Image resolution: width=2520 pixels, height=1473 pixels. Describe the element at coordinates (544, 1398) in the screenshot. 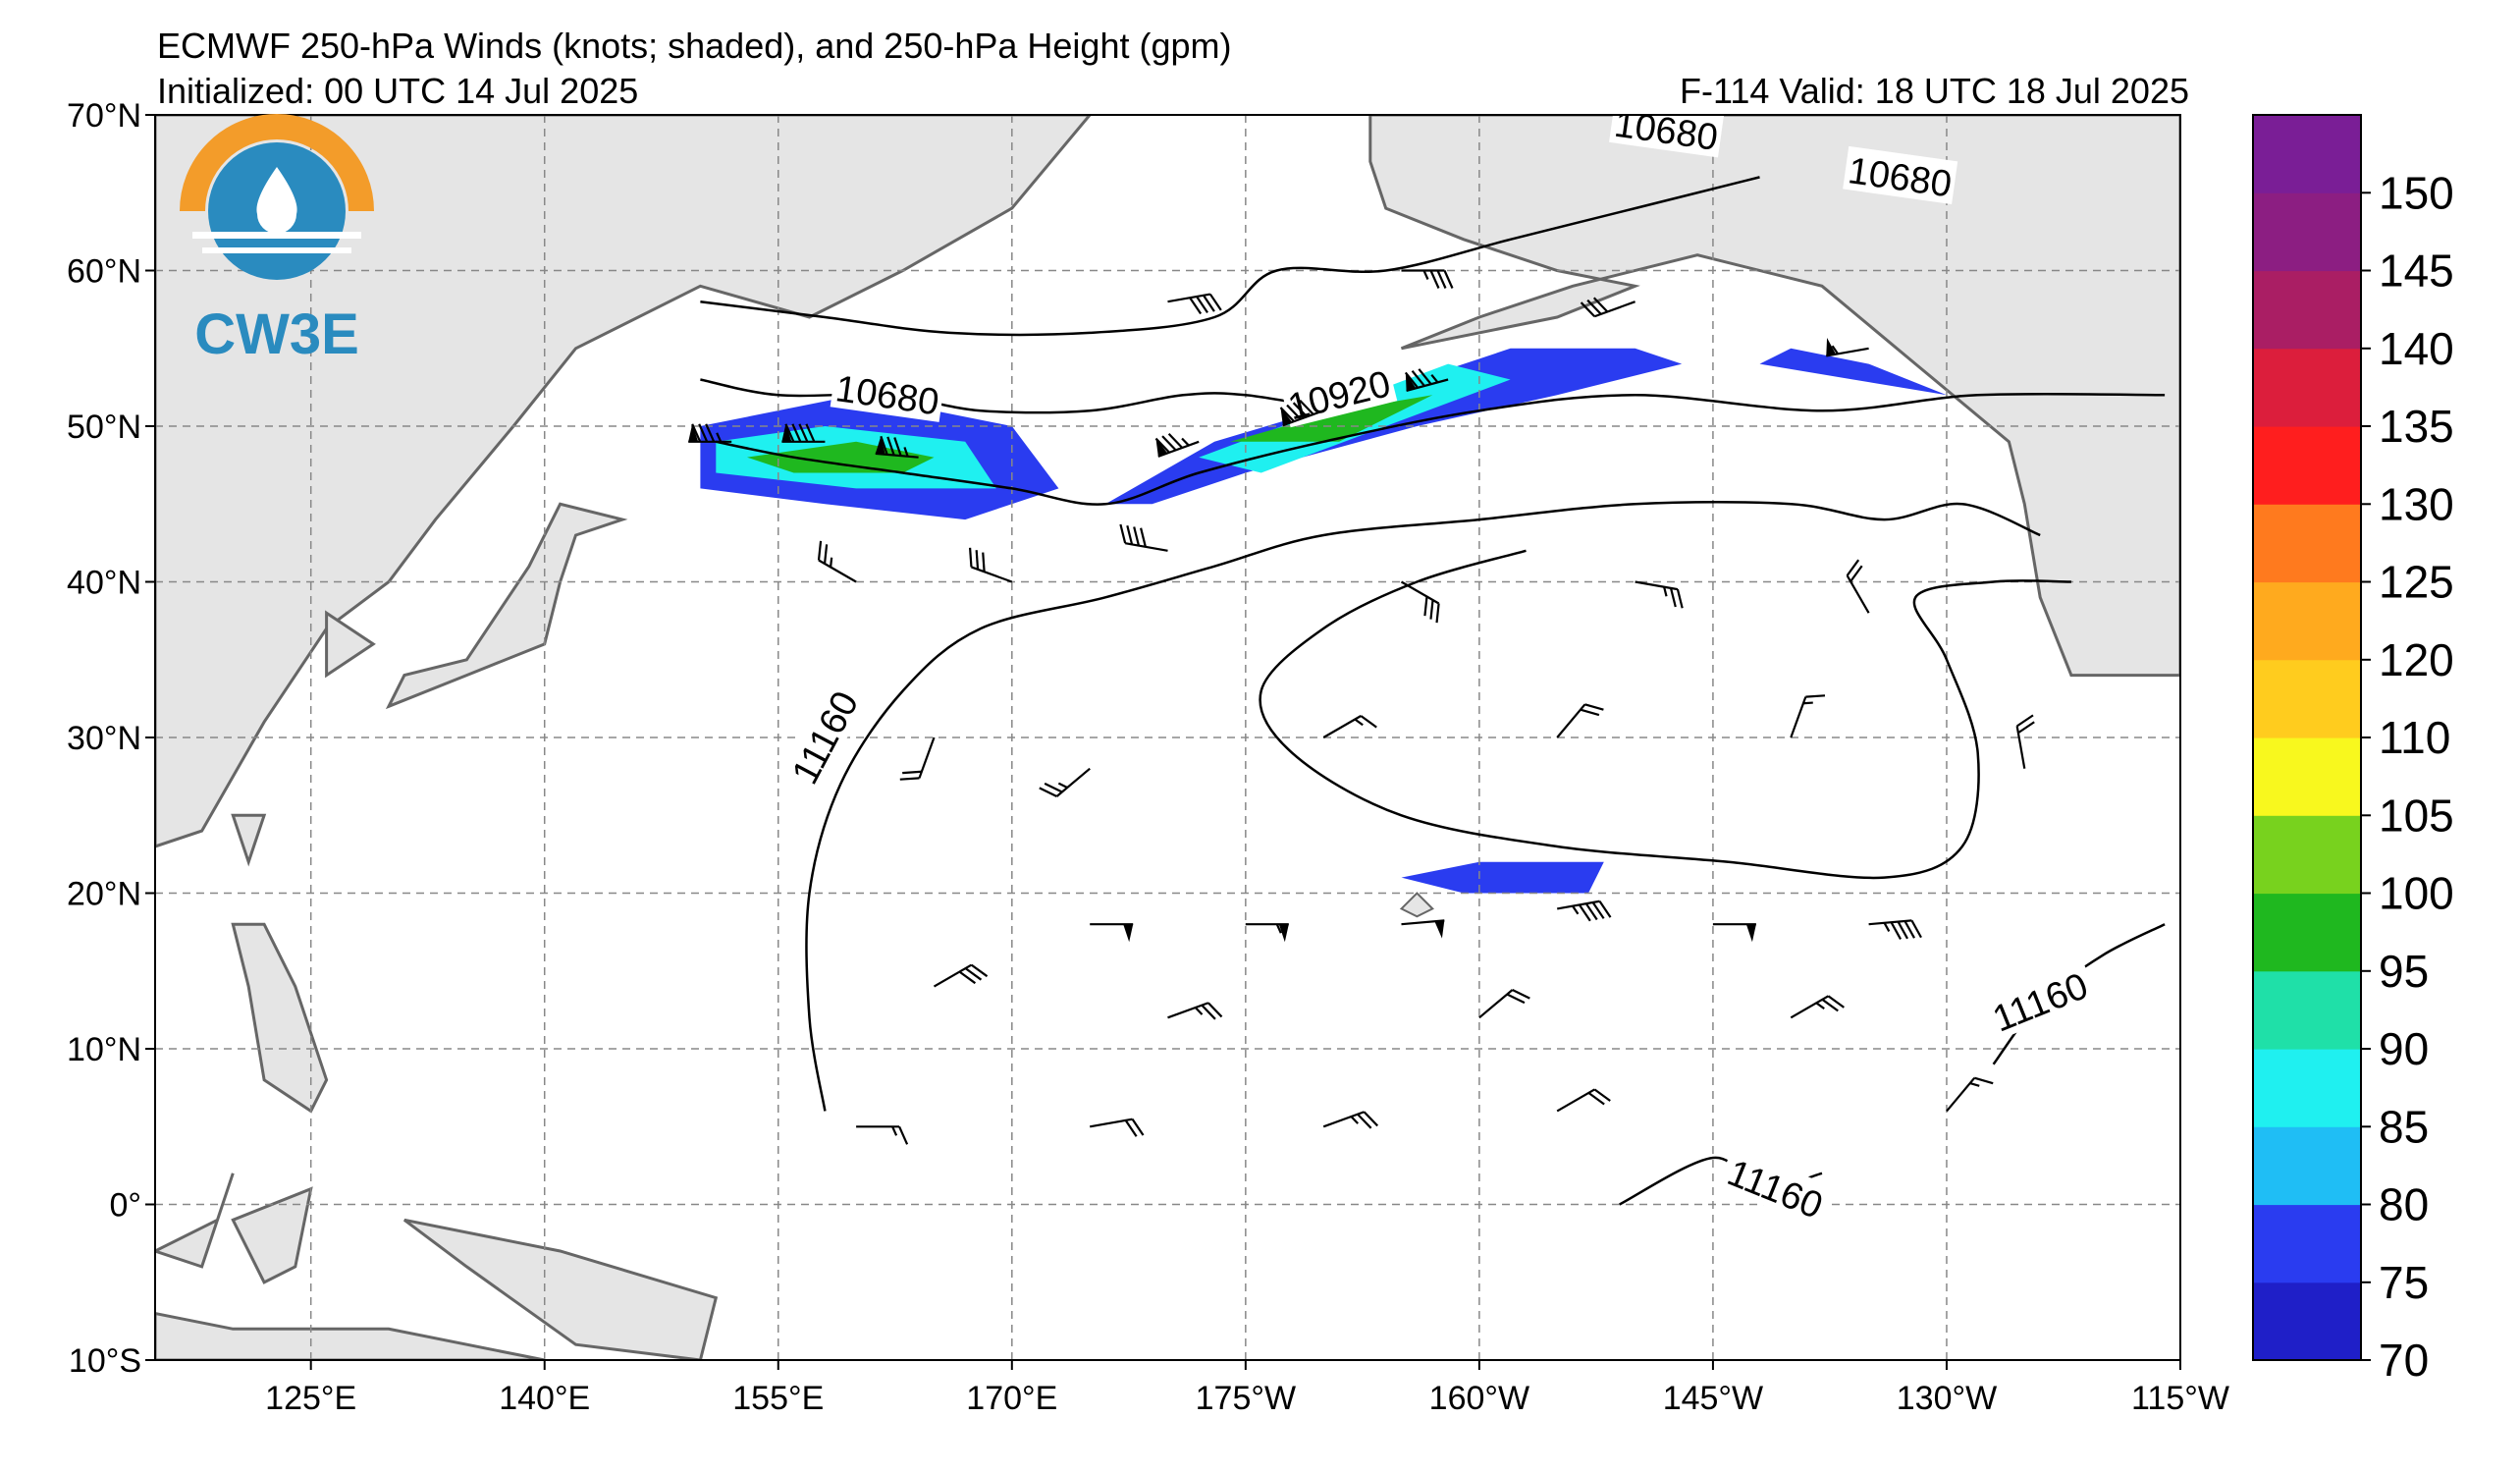

I see `lon-tick-label: 140°E` at that location.